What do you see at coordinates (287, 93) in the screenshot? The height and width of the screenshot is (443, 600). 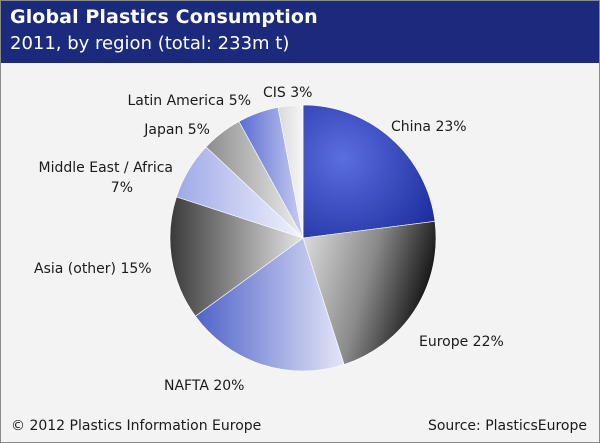 I see `slice-label-cis: CIS 3%` at bounding box center [287, 93].